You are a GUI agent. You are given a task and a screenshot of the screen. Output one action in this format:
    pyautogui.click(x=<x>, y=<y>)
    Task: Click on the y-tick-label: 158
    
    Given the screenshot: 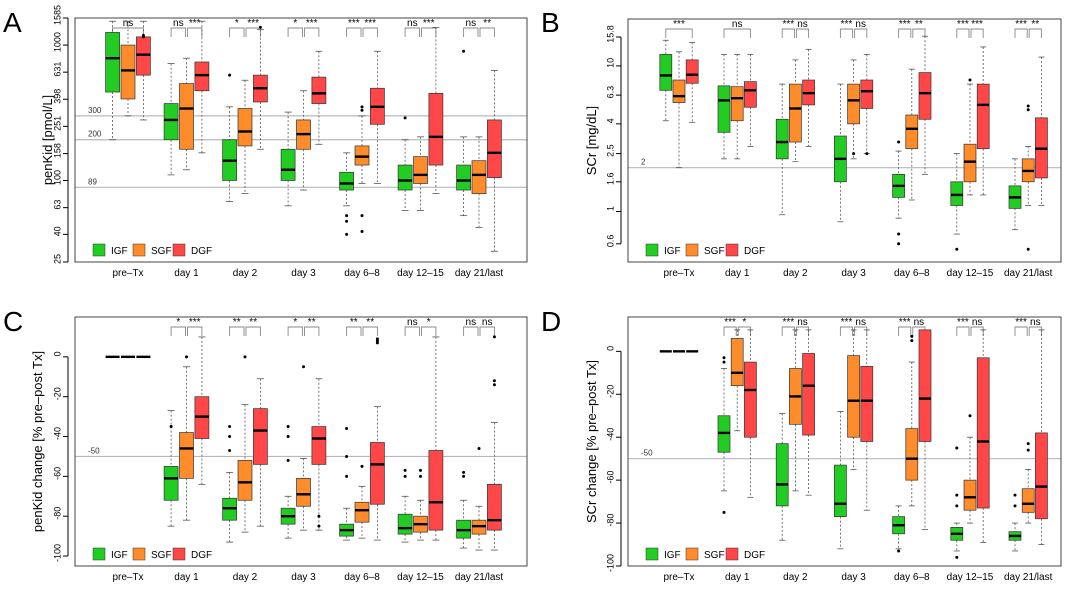 What is the action you would take?
    pyautogui.click(x=57, y=150)
    